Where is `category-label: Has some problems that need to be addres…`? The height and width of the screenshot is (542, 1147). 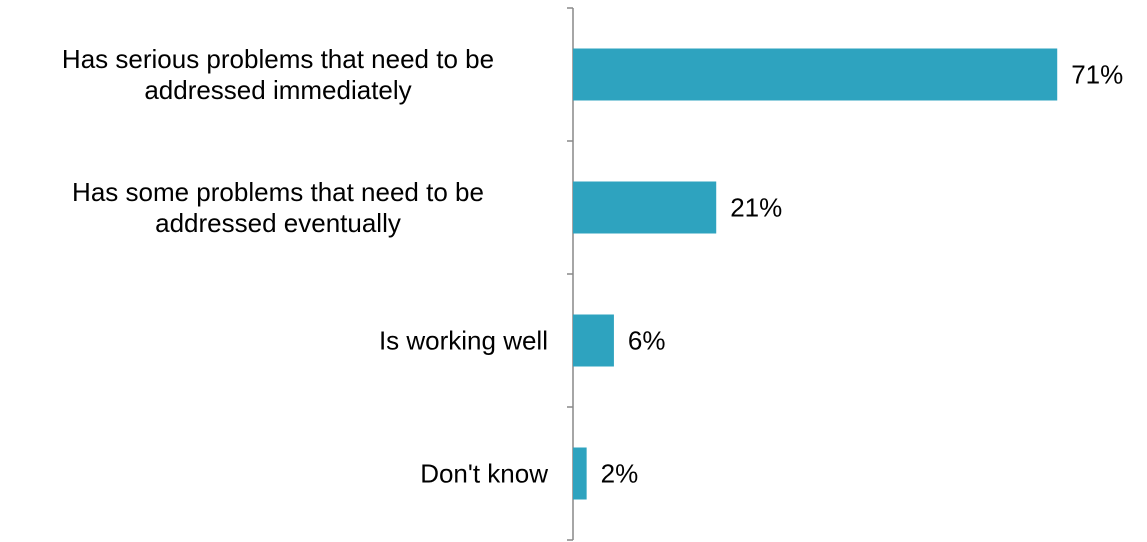 category-label: Has some problems that need to be addres… is located at coordinates (278, 207).